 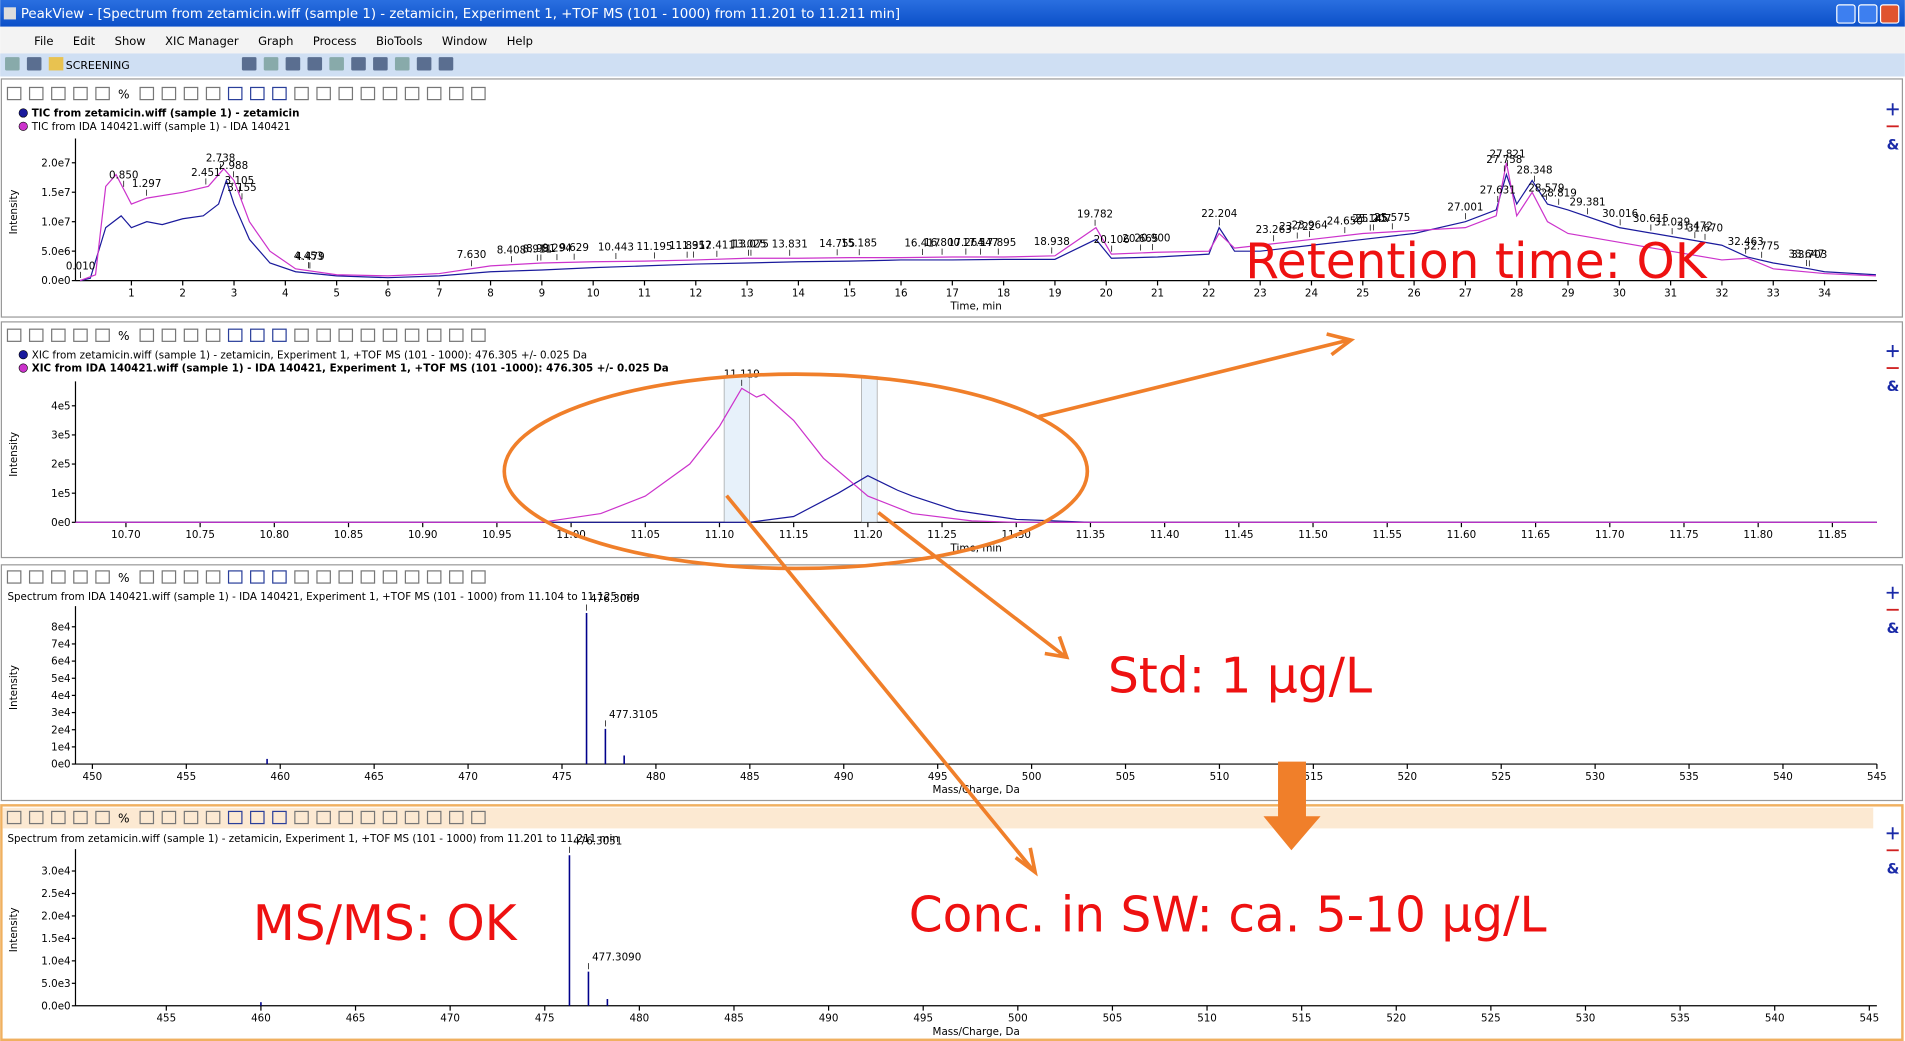 What do you see at coordinates (520, 41) in the screenshot?
I see `menu-item: Help` at bounding box center [520, 41].